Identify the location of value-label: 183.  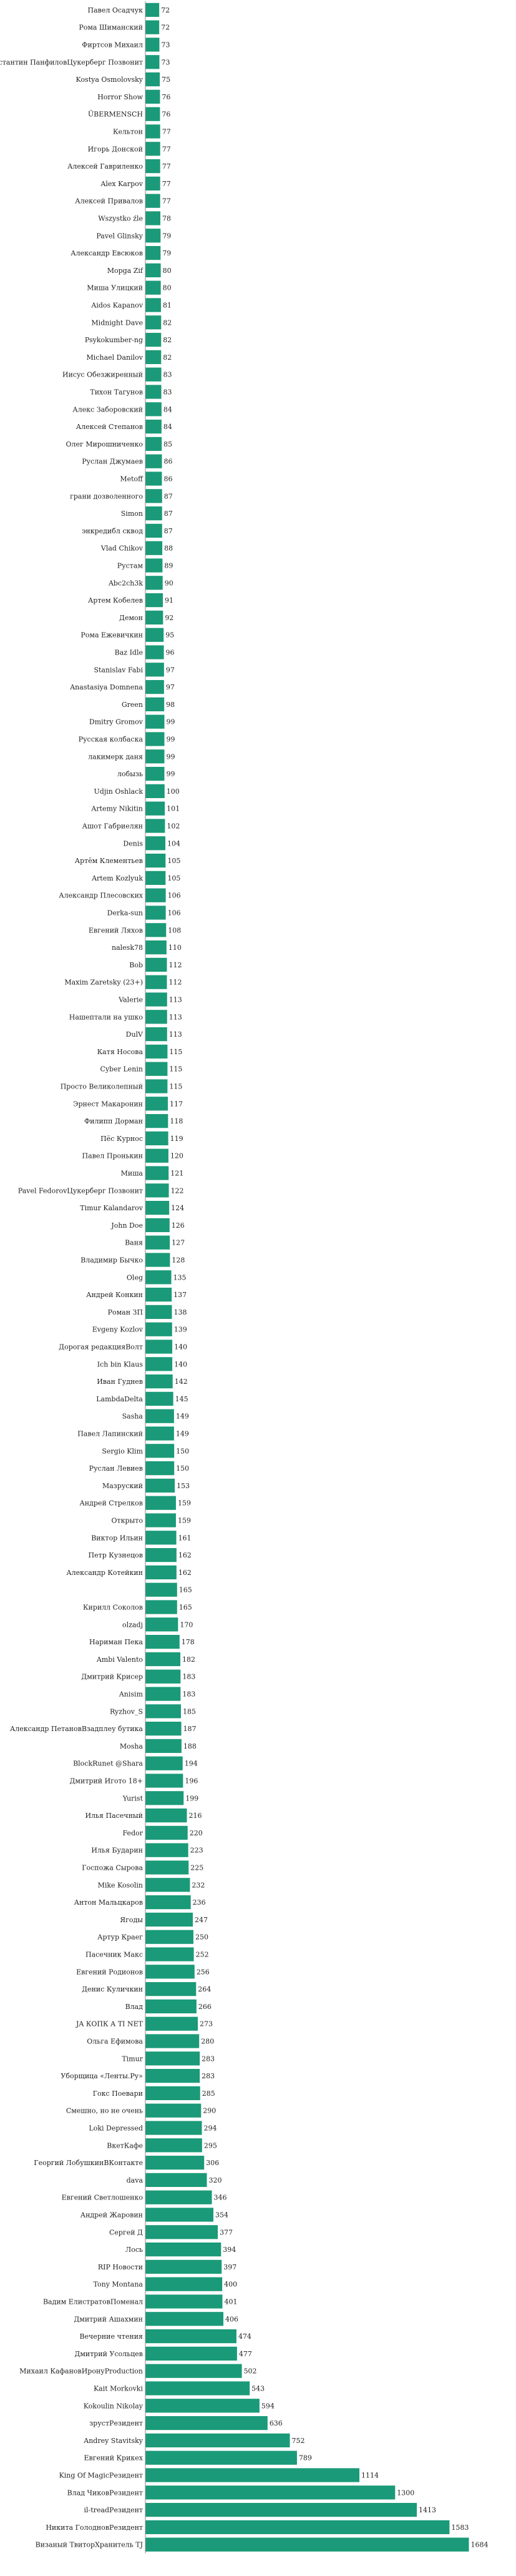
(188, 1677).